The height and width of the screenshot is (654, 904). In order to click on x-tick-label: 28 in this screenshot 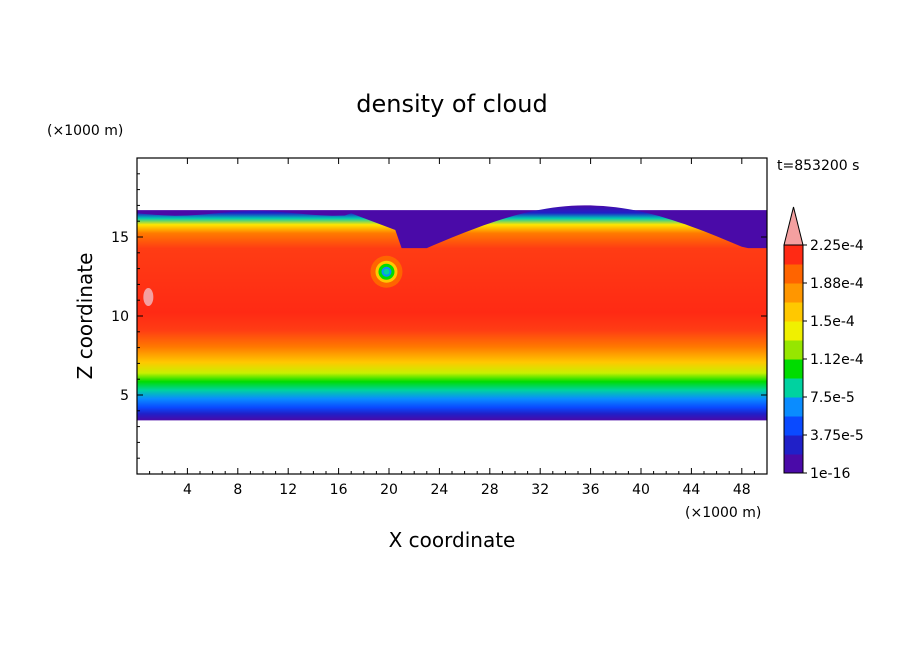, I will do `click(490, 490)`.